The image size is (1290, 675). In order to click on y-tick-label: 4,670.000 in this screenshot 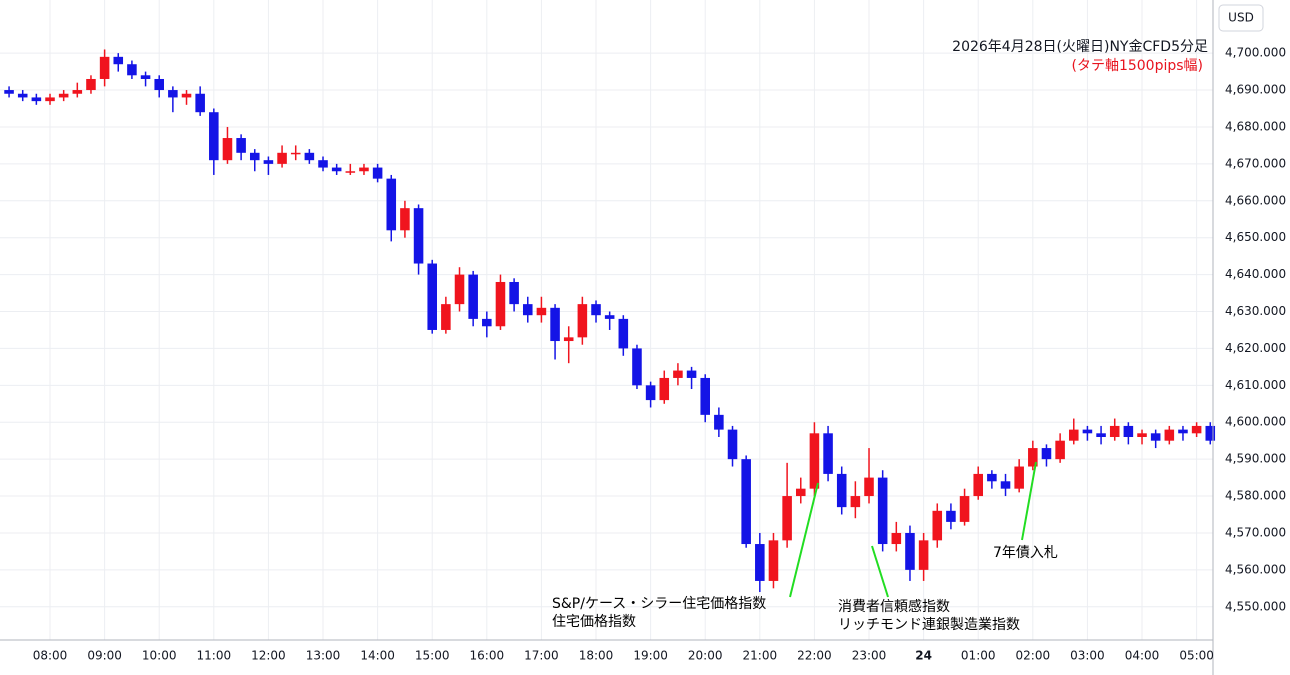, I will do `click(1255, 163)`.